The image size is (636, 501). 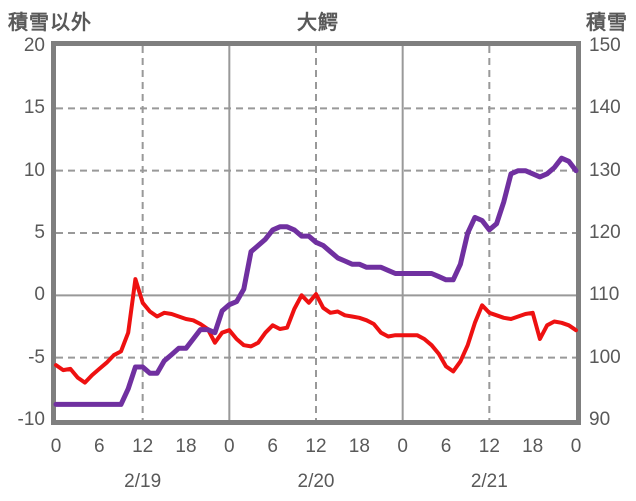 I want to click on x-date-label: 2/21, so click(x=489, y=481).